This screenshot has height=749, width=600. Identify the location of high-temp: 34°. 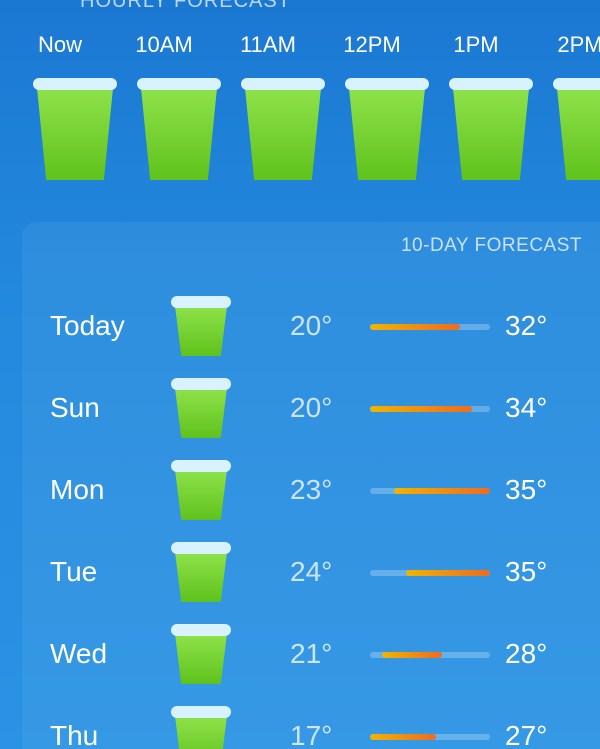
(526, 407).